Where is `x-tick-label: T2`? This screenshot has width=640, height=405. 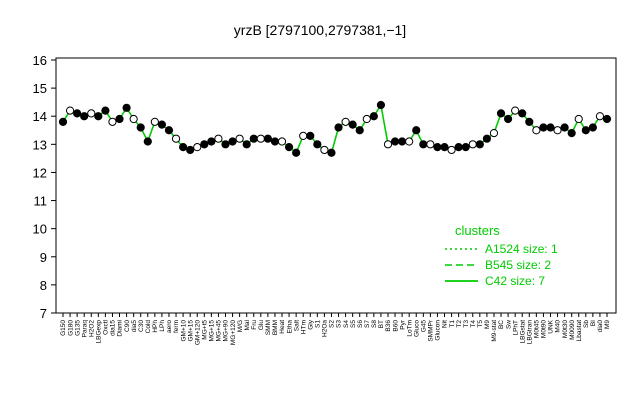 x-tick-label: T2 is located at coordinates (459, 324).